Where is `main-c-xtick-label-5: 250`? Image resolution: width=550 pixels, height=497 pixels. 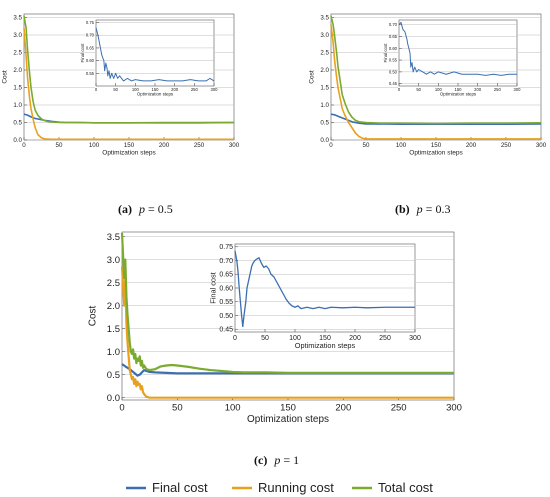 main-c-xtick-label-5: 250 is located at coordinates (399, 408).